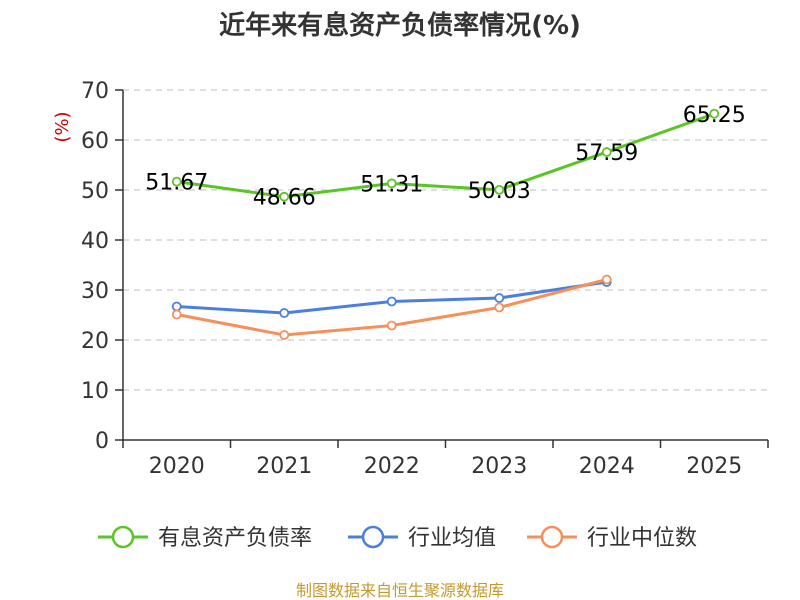  I want to click on data-label: 51.31, so click(391, 184).